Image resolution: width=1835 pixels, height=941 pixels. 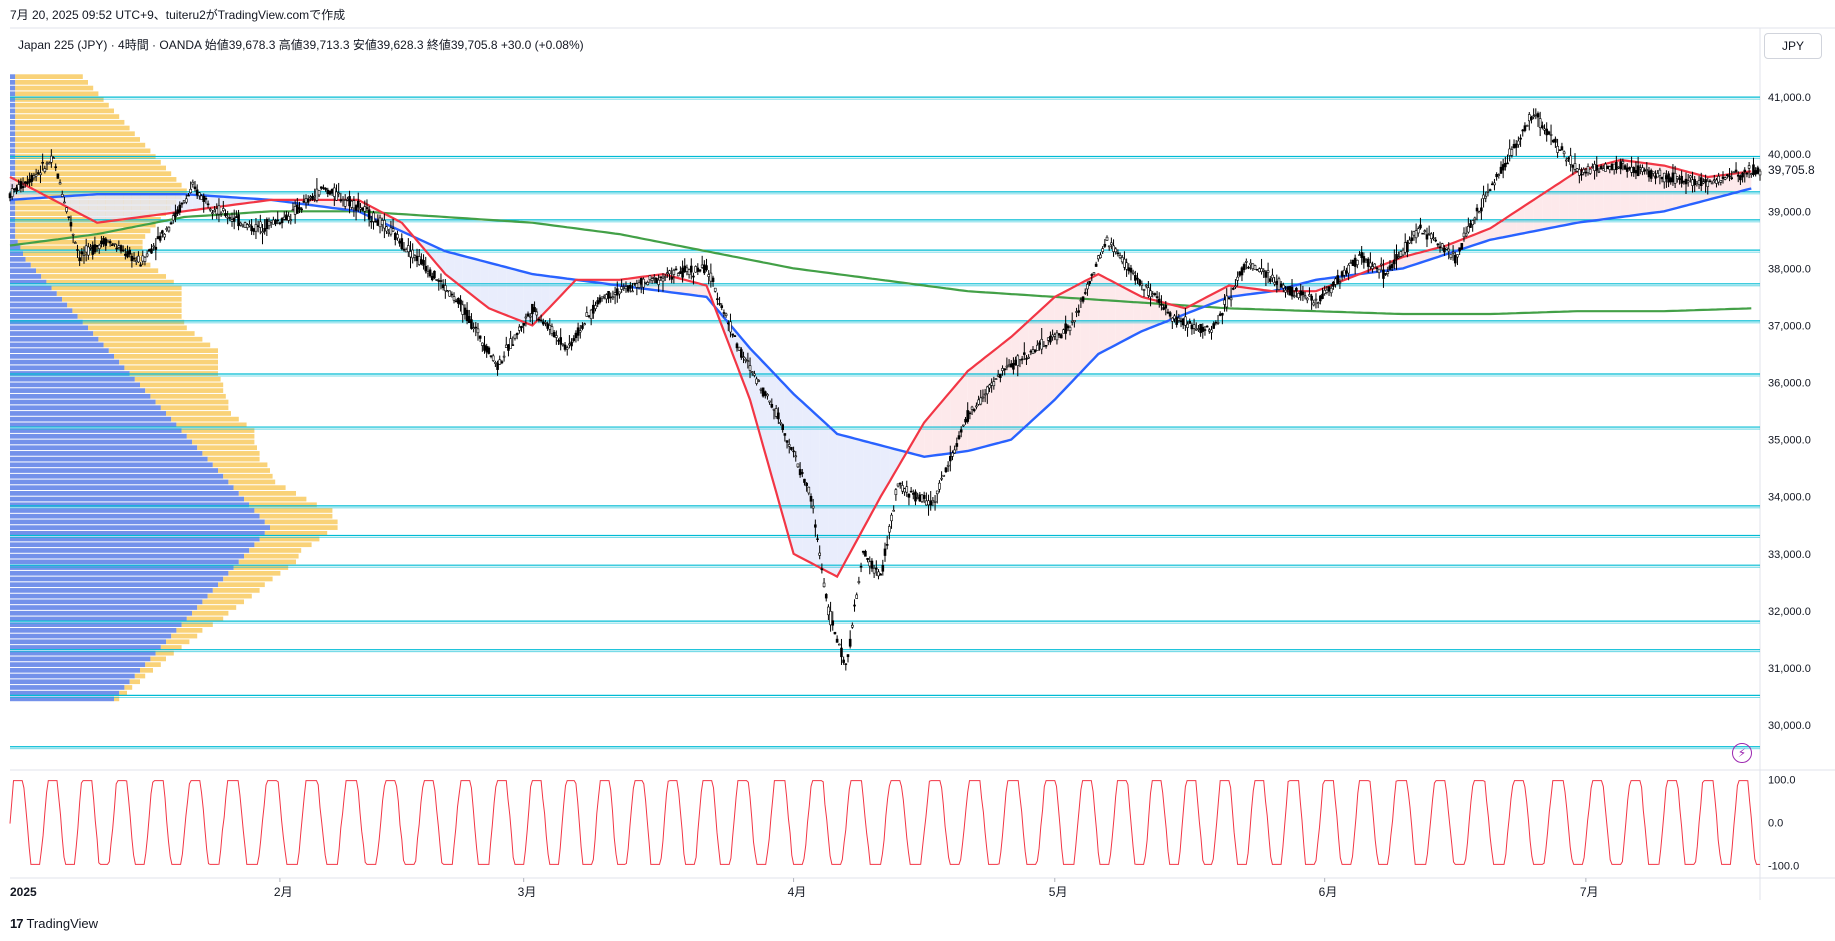 What do you see at coordinates (54, 923) in the screenshot?
I see `tradingview-logo: 17 TradingView` at bounding box center [54, 923].